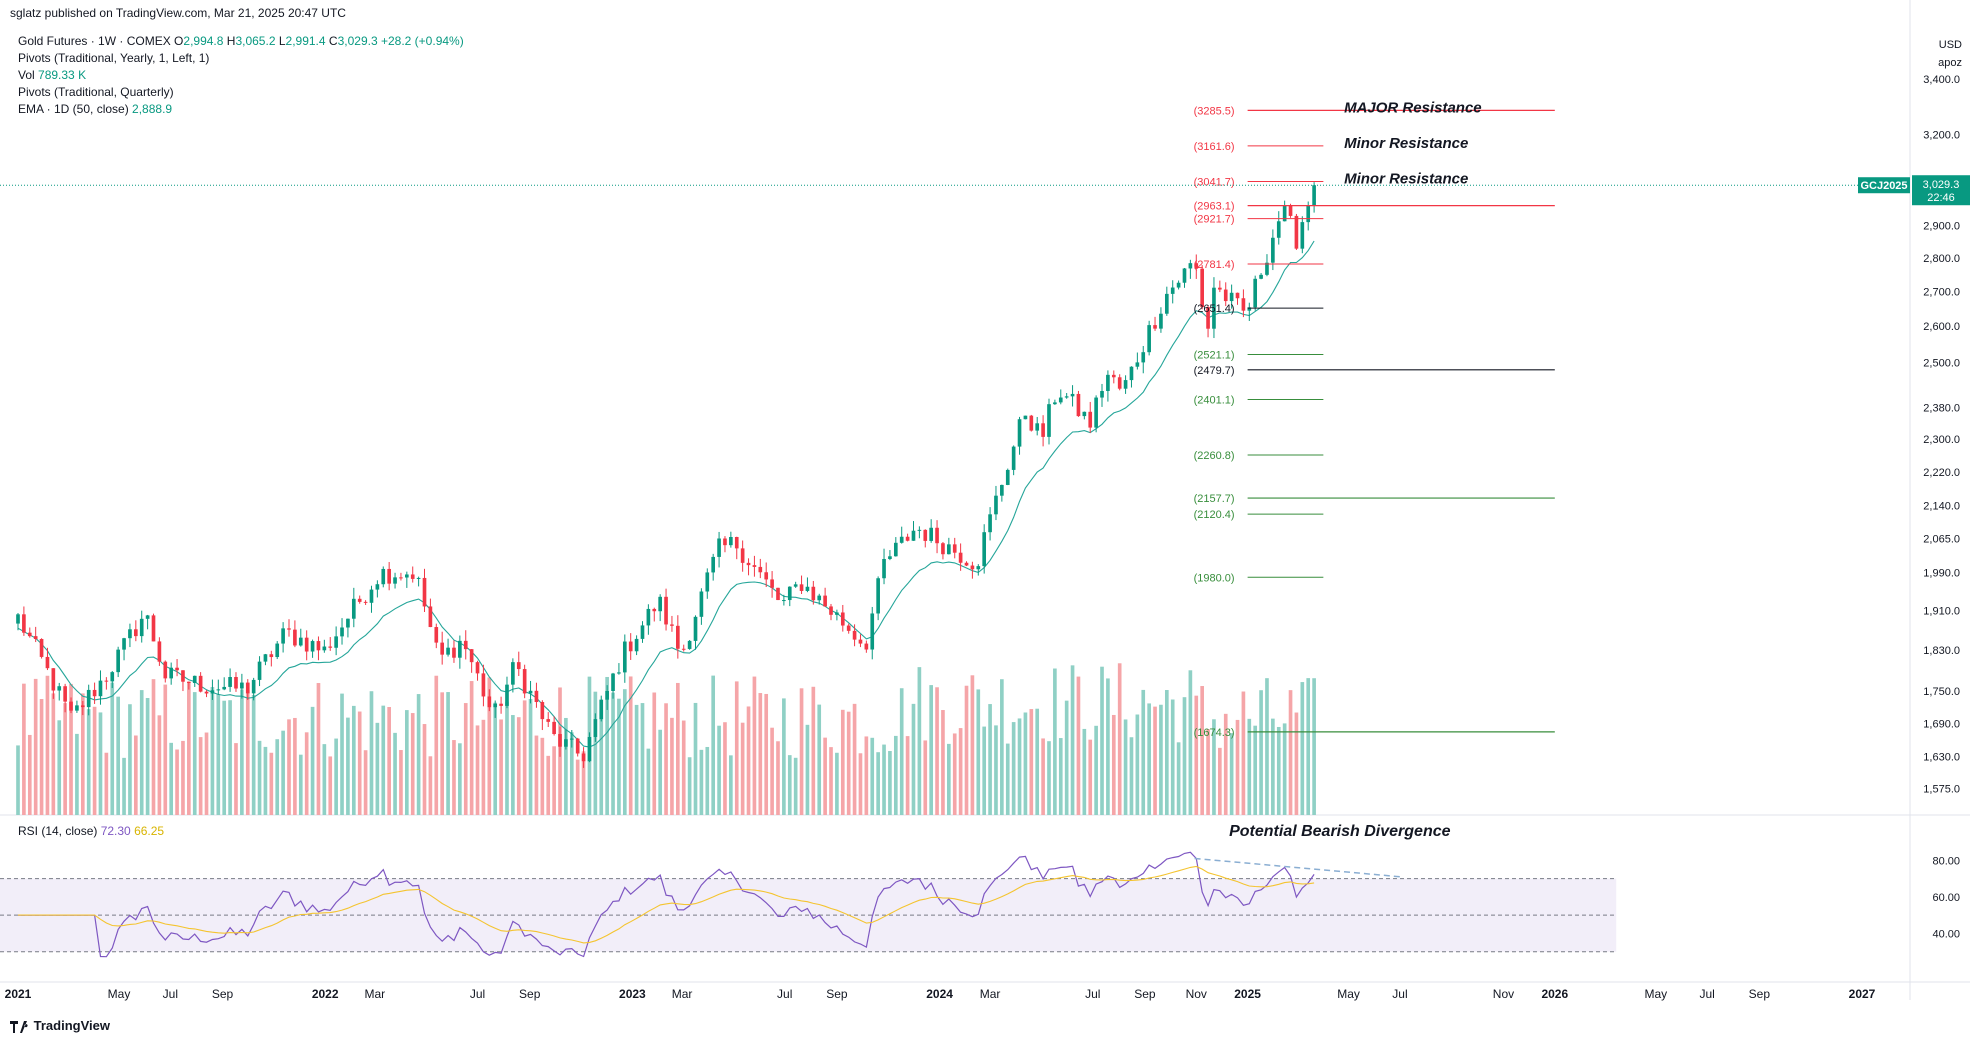 The image size is (1982, 1041). I want to click on y-tick-label: 1,690.0, so click(1941, 724).